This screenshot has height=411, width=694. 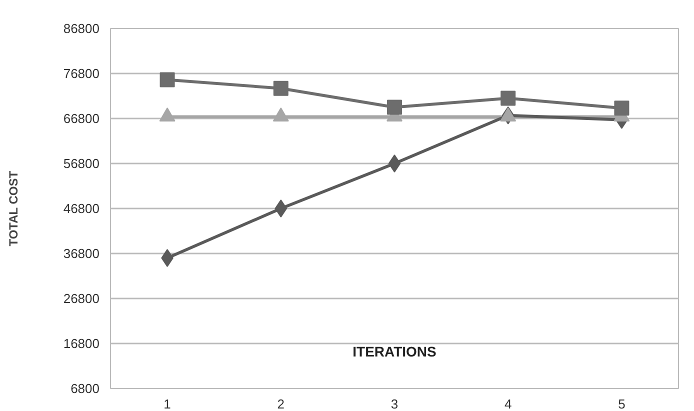 What do you see at coordinates (508, 403) in the screenshot?
I see `x-tick-label: 4` at bounding box center [508, 403].